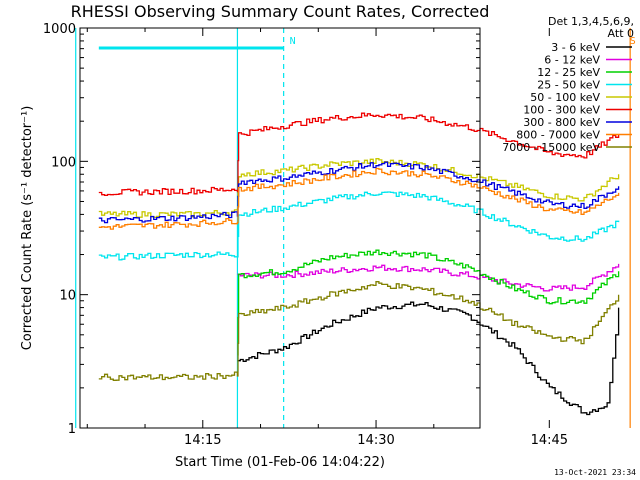 The image size is (640, 480). What do you see at coordinates (621, 33) in the screenshot?
I see `legend-header-2: Att 0` at bounding box center [621, 33].